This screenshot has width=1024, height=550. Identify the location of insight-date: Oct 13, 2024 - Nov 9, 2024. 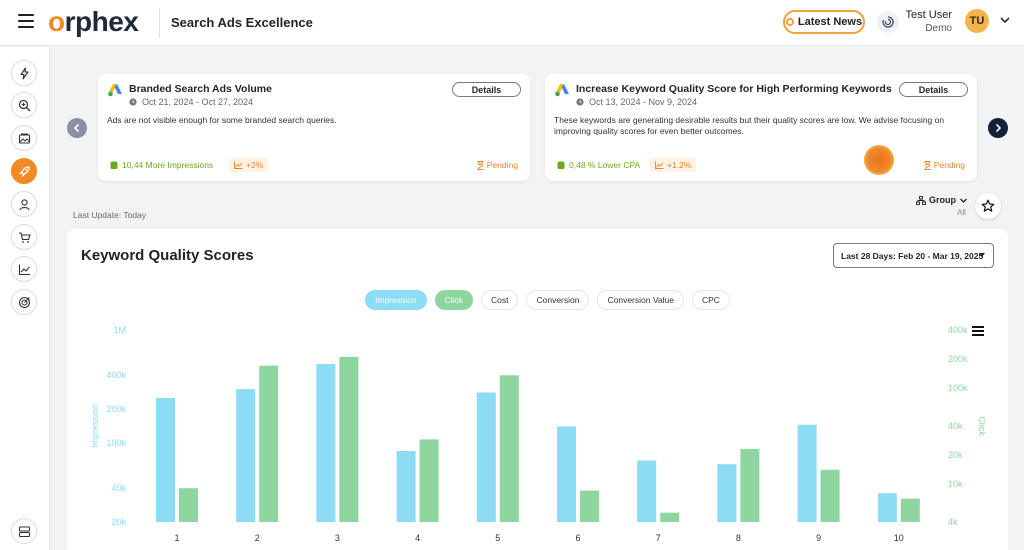
(636, 102).